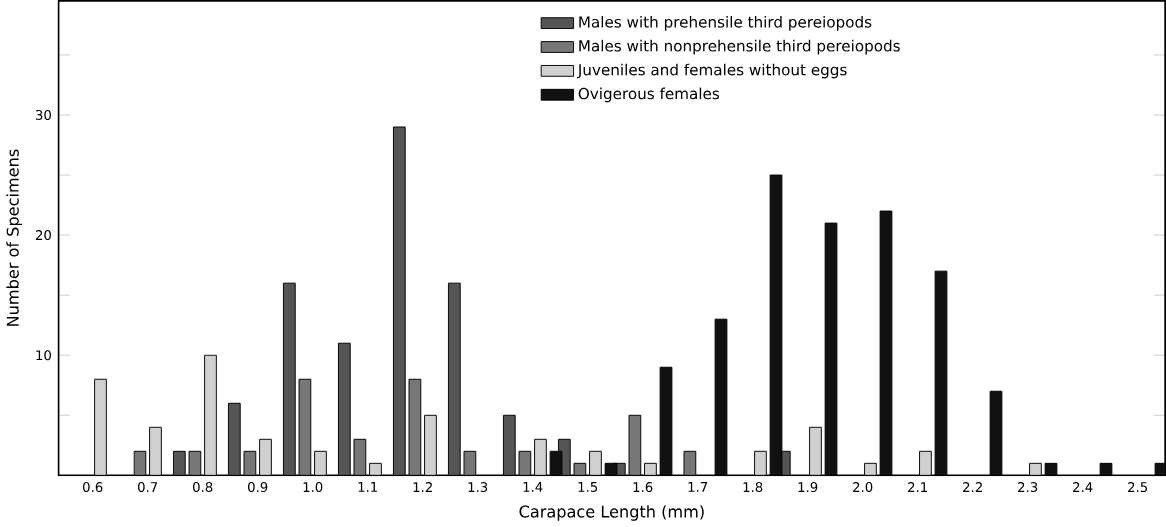 Image resolution: width=1166 pixels, height=527 pixels. What do you see at coordinates (147, 487) in the screenshot?
I see `x-tick-label: 0.7` at bounding box center [147, 487].